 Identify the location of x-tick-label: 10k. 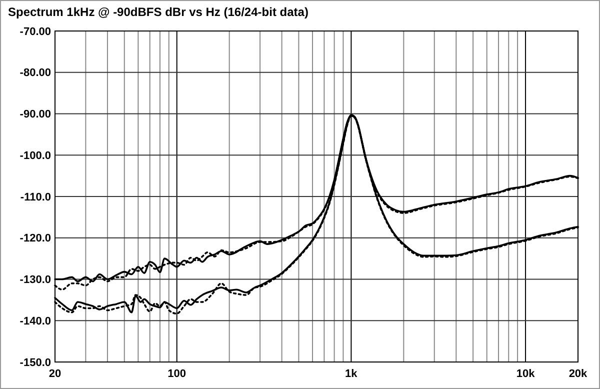
(526, 374).